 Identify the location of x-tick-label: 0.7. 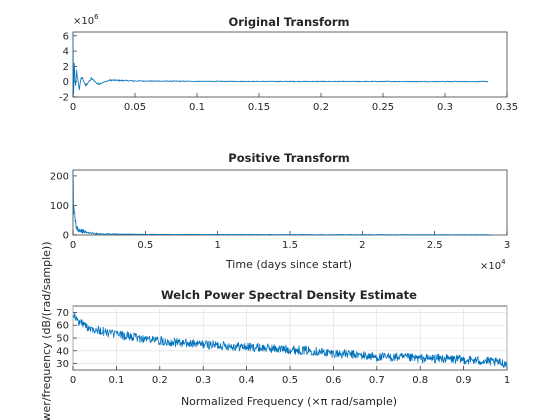
(377, 380).